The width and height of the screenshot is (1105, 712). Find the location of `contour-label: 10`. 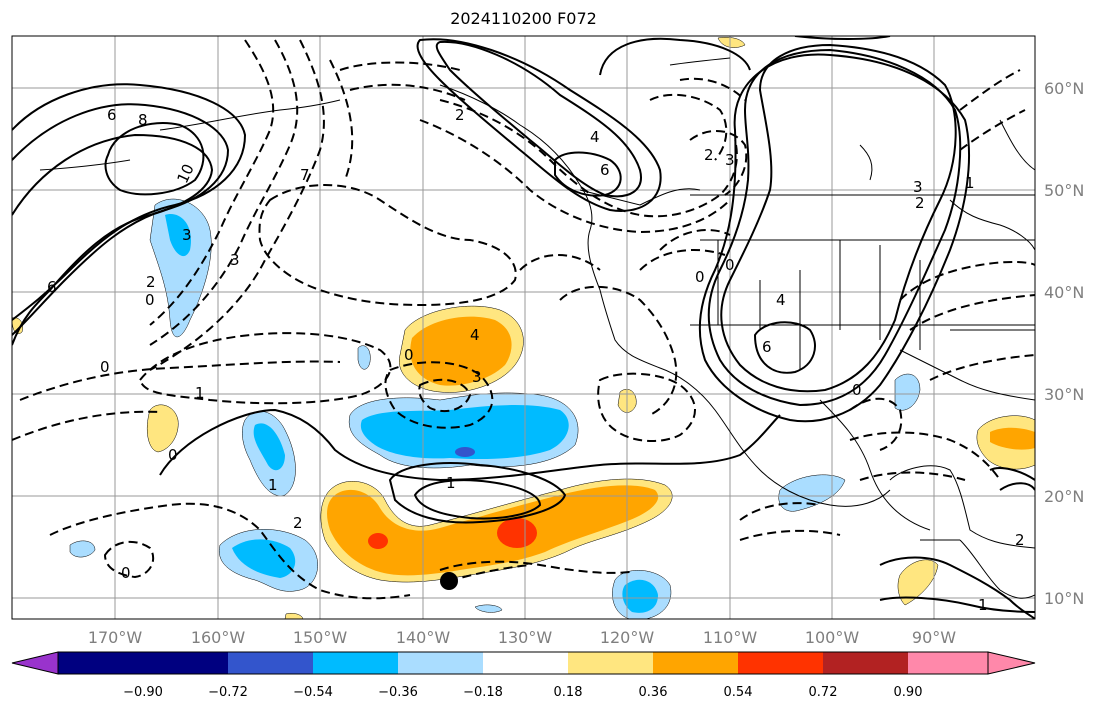

contour-label: 10 is located at coordinates (185, 173).